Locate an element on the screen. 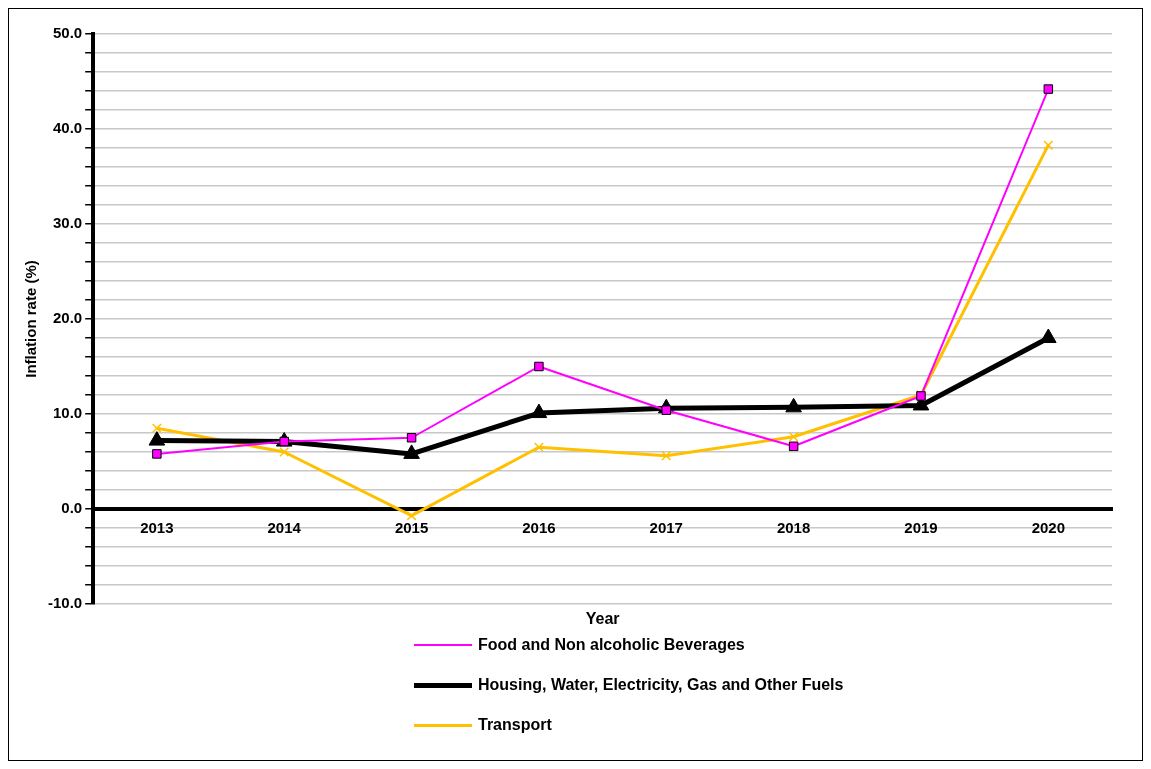 Image resolution: width=1151 pixels, height=769 pixels. y-tick-label: 50.0 is located at coordinates (67, 33).